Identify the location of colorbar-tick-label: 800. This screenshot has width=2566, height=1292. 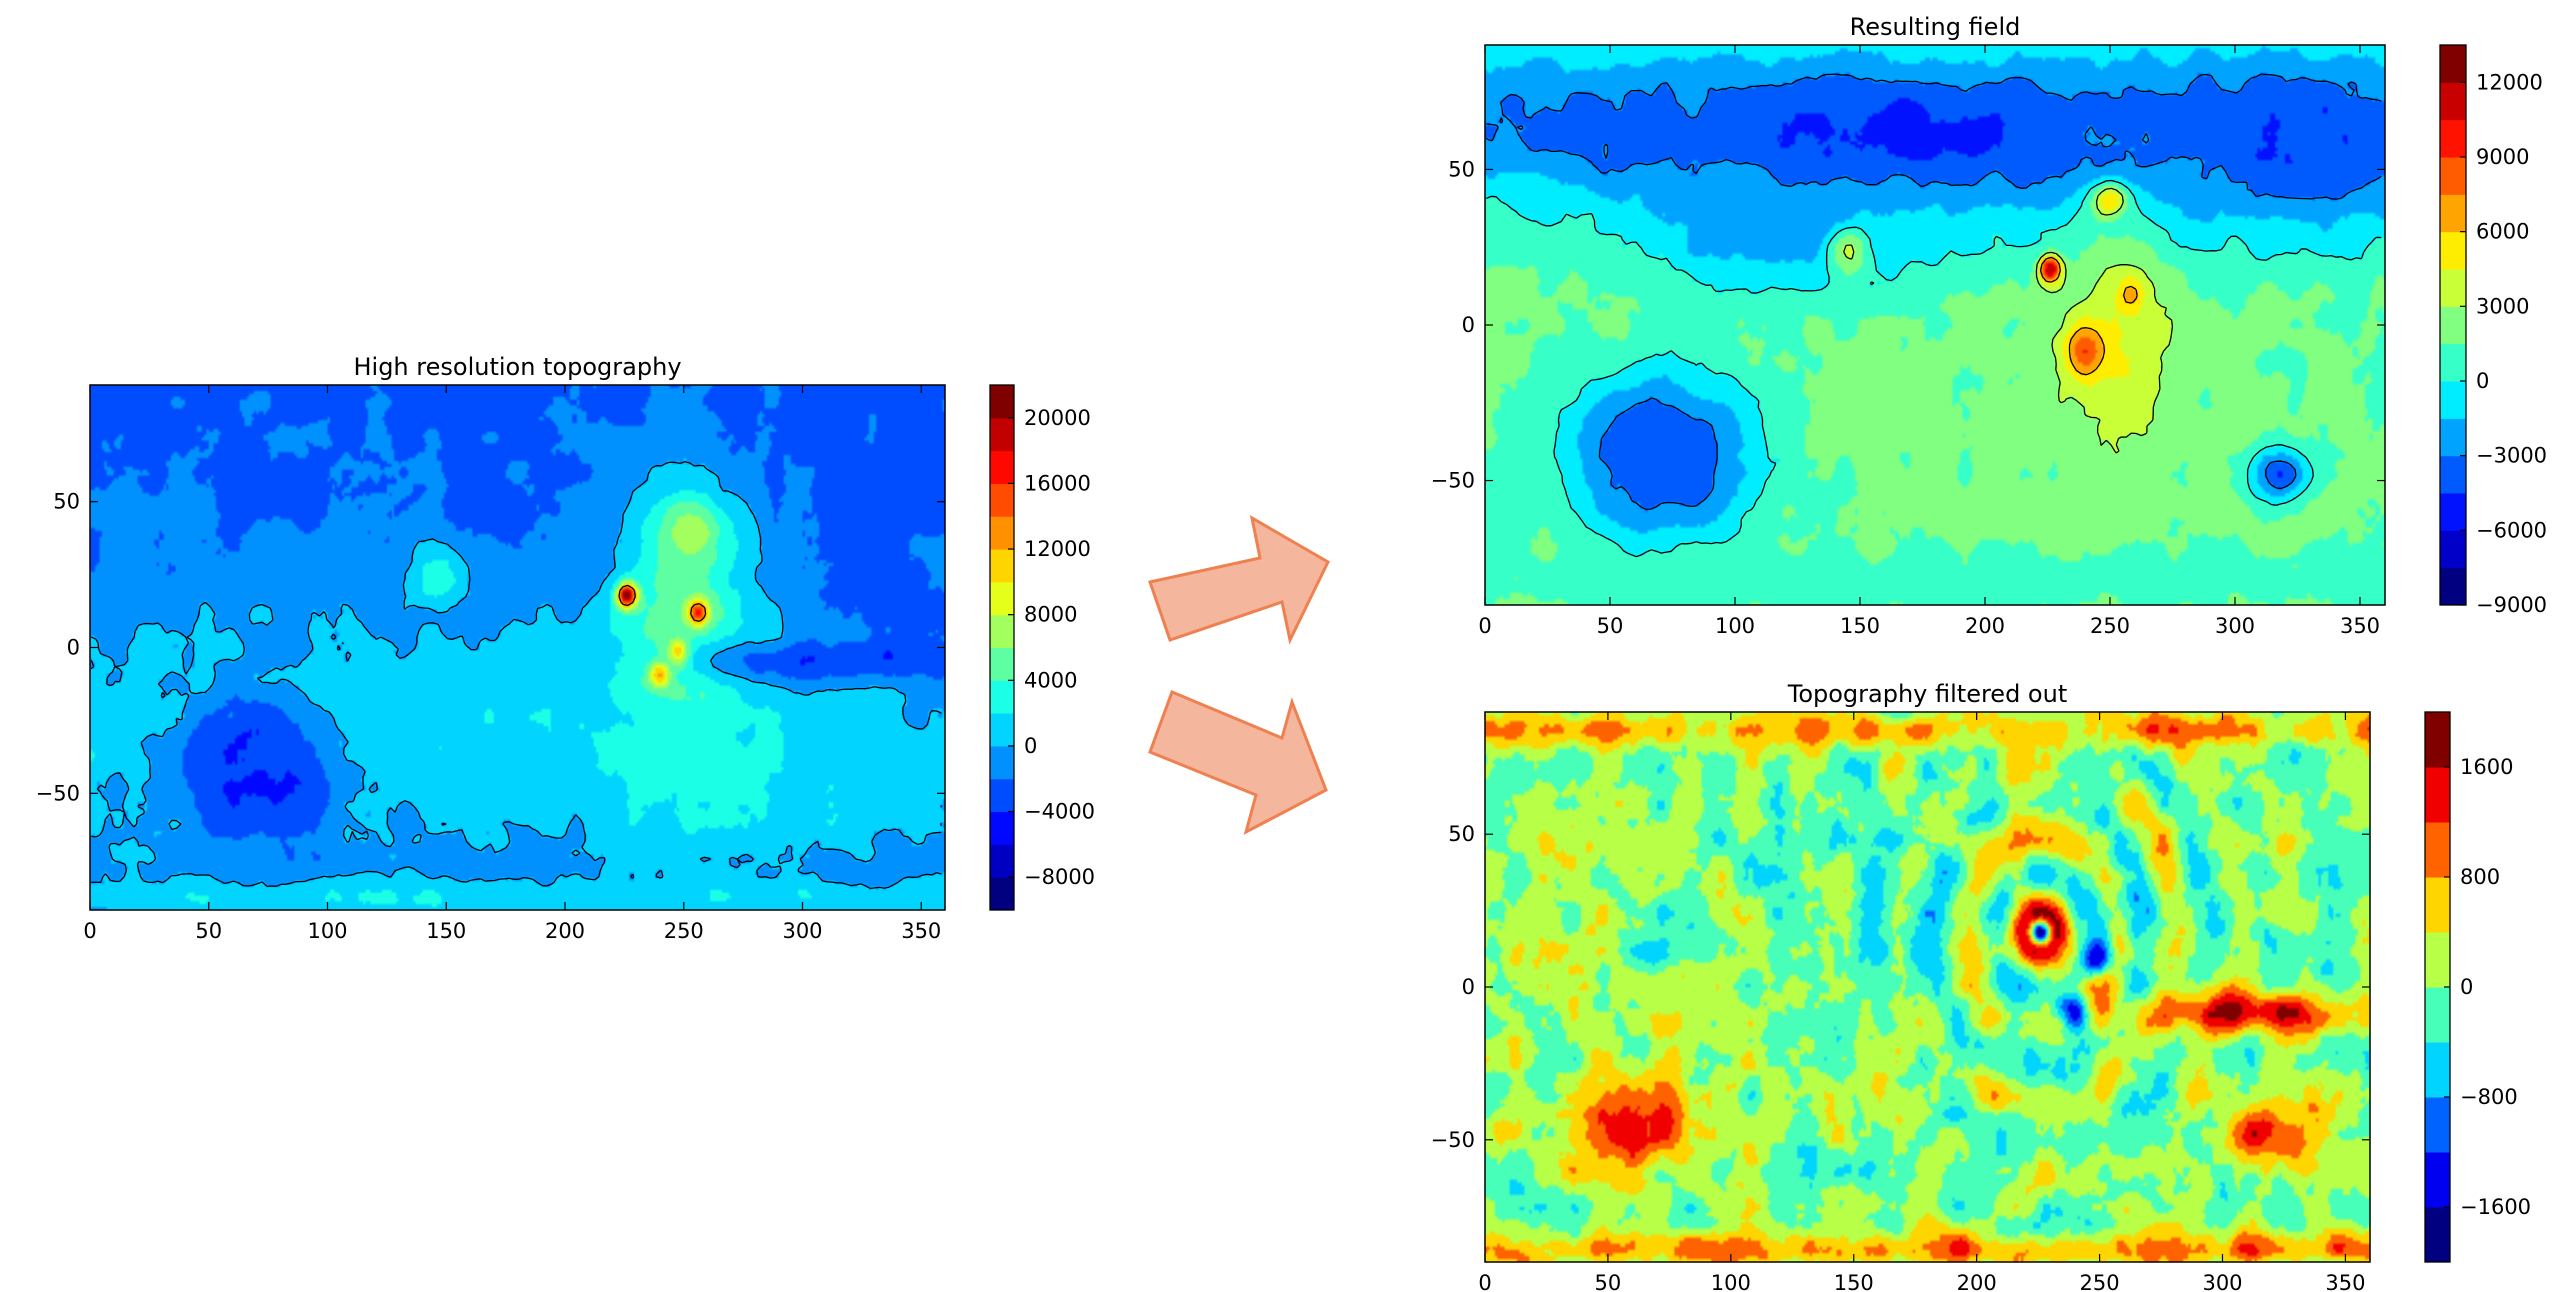
(2480, 877).